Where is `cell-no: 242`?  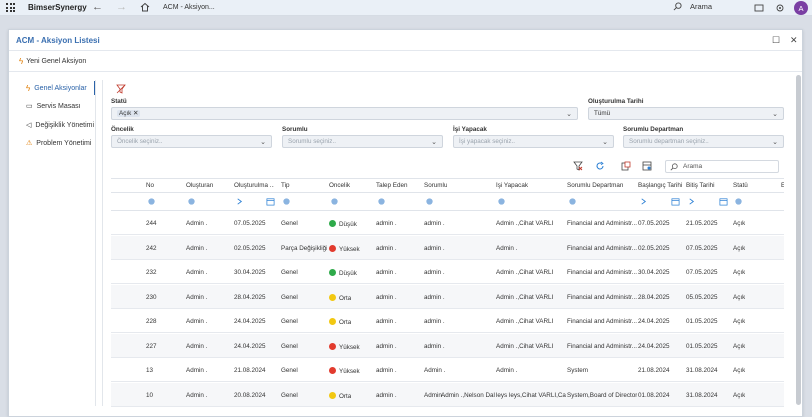 cell-no: 242 is located at coordinates (151, 248).